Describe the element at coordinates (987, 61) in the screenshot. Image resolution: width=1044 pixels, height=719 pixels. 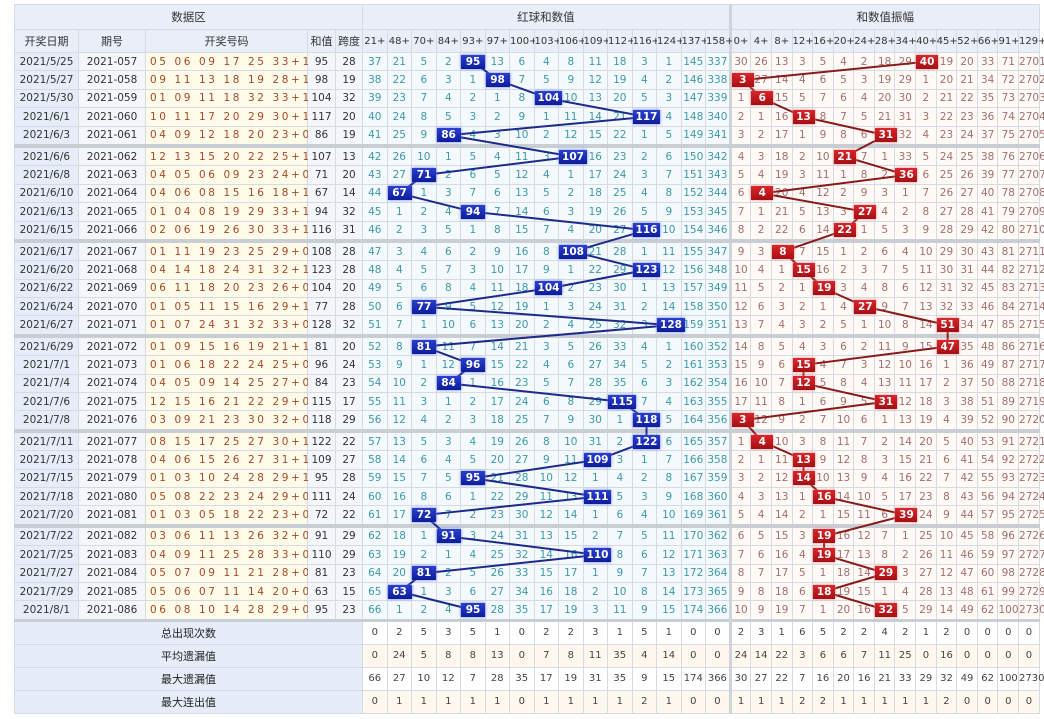
I see `amplitude-miss-cell: 33` at that location.